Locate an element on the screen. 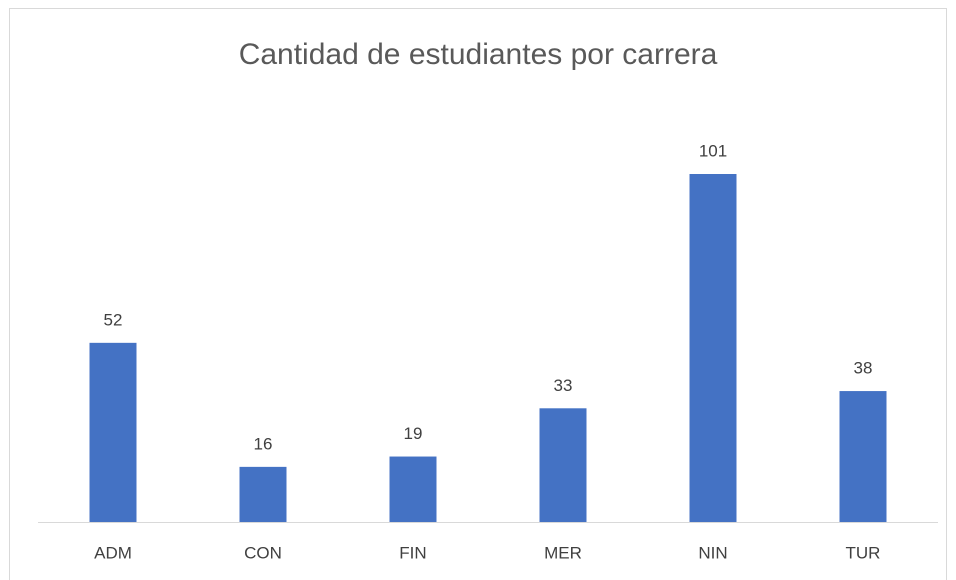  x-tick-label: FIN is located at coordinates (412, 552).